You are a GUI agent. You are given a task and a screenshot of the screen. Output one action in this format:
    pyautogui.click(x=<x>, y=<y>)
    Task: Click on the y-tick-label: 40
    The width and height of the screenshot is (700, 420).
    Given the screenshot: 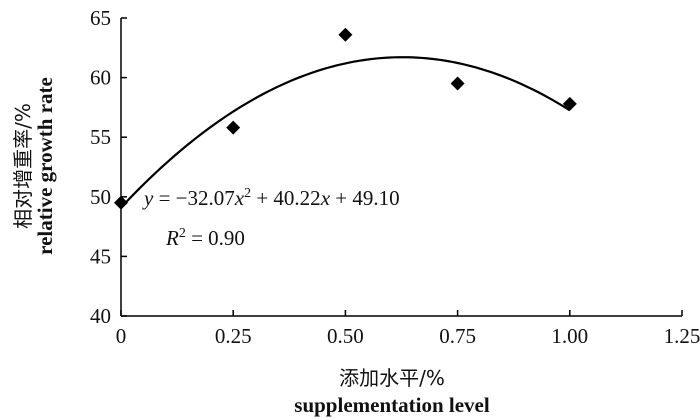 What is the action you would take?
    pyautogui.click(x=100, y=316)
    